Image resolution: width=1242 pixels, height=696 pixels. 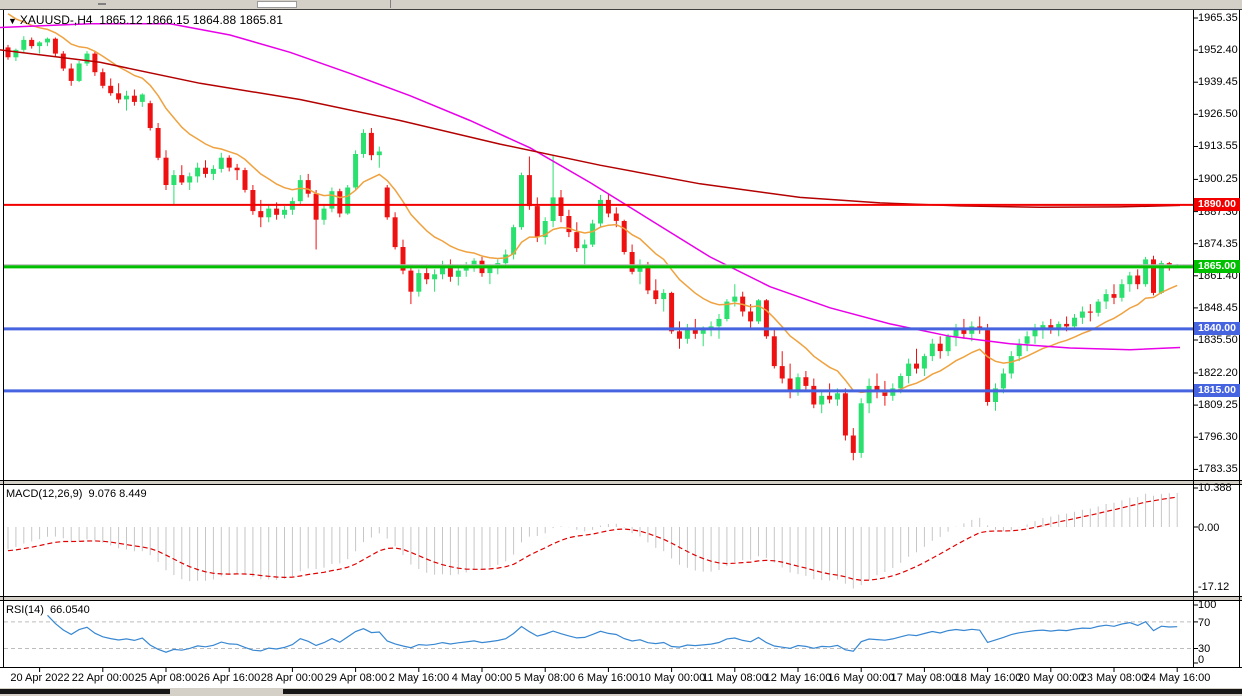 I want to click on bottom-bar-left, so click(x=85, y=691).